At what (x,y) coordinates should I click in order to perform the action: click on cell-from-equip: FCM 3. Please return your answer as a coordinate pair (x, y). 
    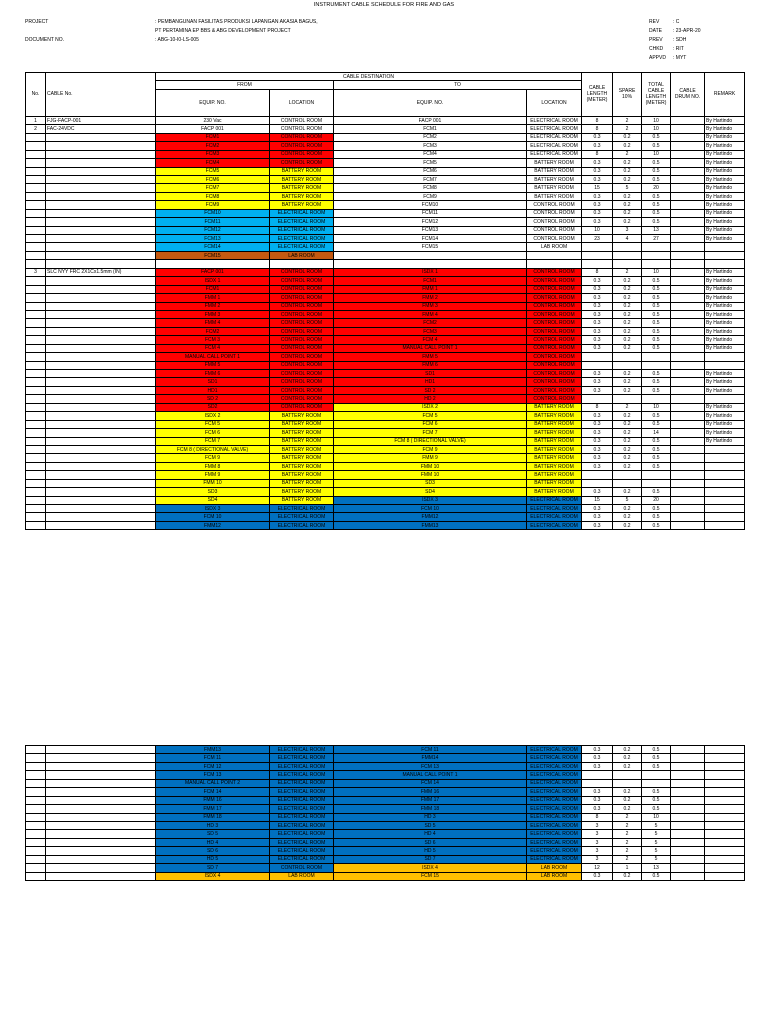
    Looking at the image, I should click on (212, 340).